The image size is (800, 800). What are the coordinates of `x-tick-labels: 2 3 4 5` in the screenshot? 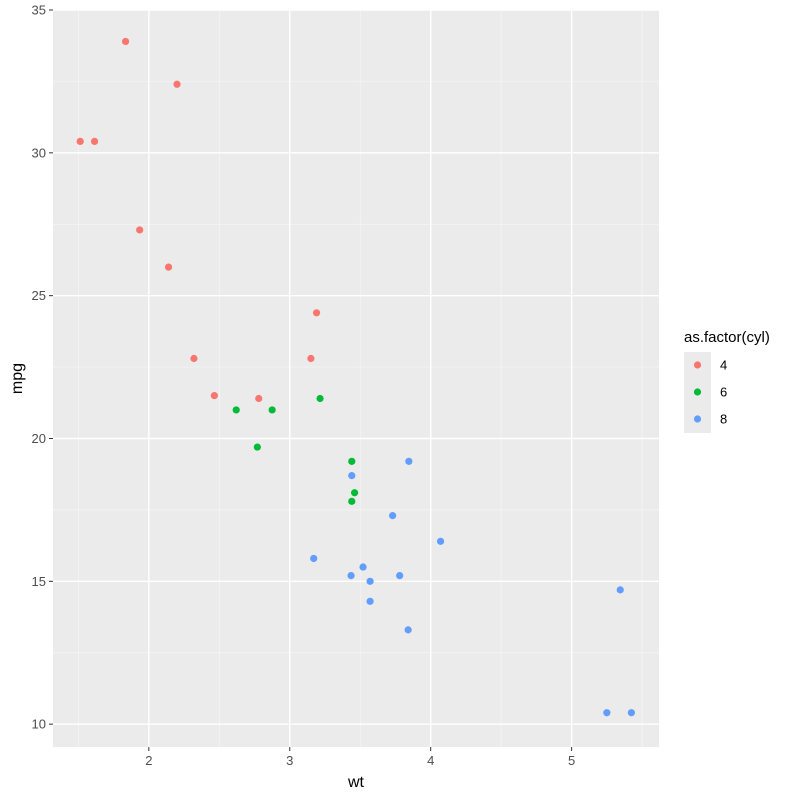 It's located at (360, 760).